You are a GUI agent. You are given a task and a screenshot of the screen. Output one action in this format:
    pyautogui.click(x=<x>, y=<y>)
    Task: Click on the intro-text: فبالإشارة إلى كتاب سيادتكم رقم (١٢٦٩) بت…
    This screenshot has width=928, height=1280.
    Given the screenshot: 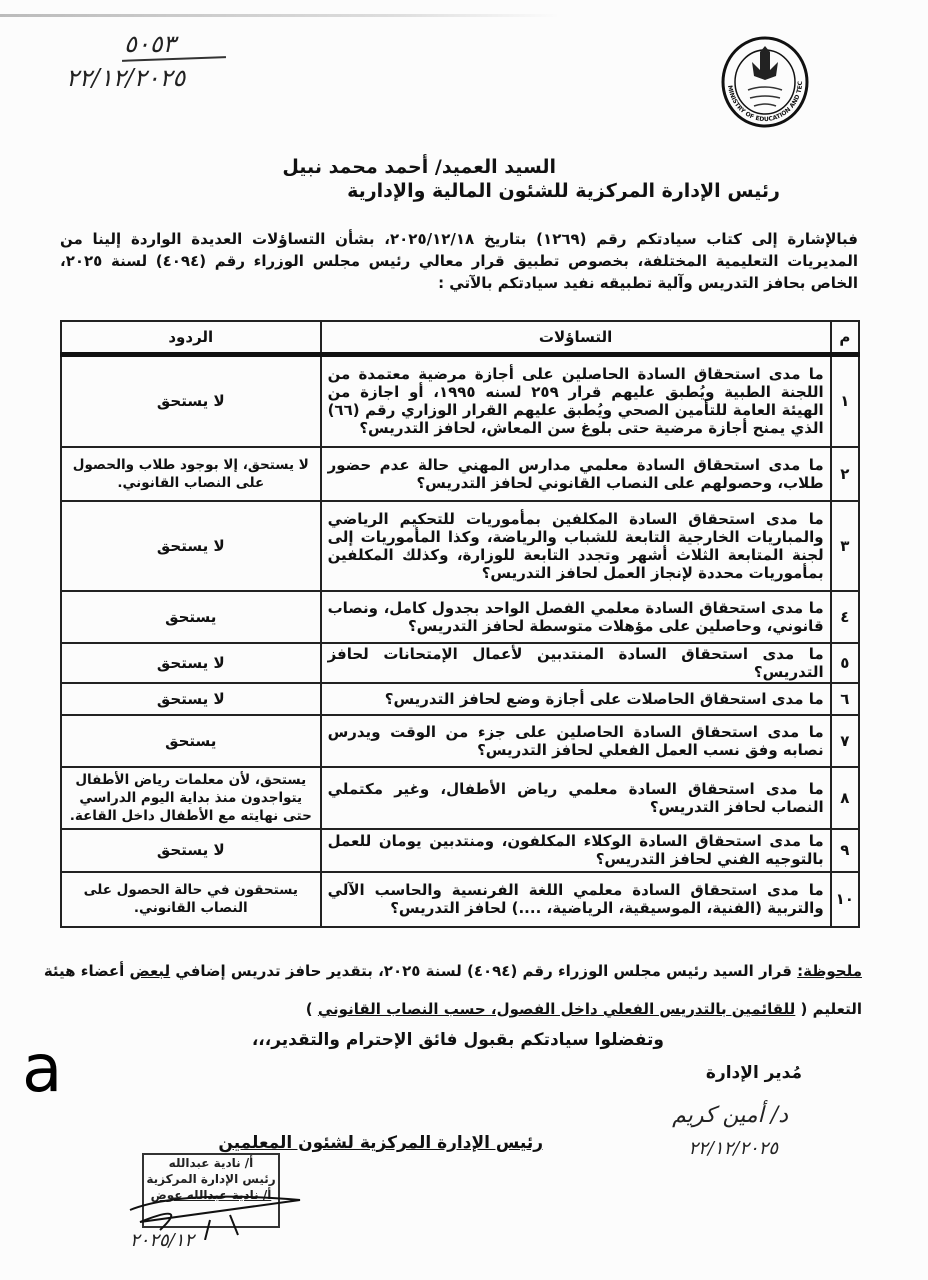 What is the action you would take?
    pyautogui.click(x=459, y=261)
    